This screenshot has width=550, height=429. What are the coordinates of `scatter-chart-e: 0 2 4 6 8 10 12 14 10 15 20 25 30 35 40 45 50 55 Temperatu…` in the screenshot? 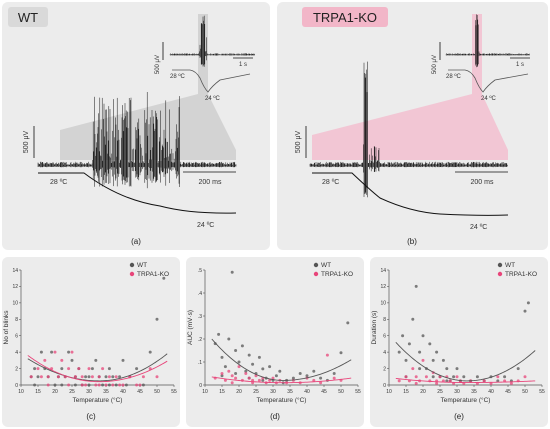 It's located at (458, 341).